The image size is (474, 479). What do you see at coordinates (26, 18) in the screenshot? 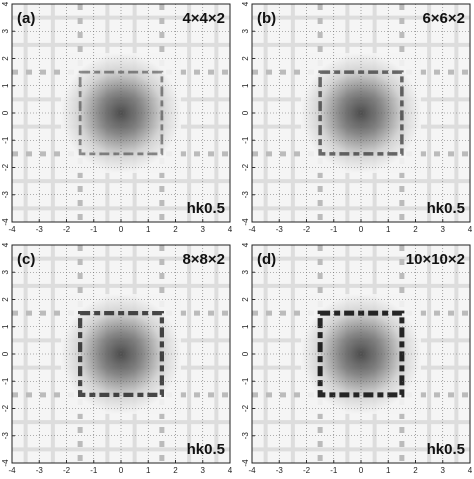
I see `panel-label: (a)` at bounding box center [26, 18].